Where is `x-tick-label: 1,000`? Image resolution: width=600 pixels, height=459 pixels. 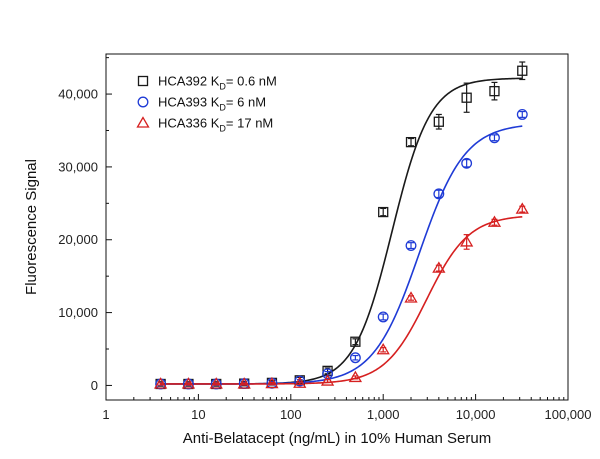
x-tick-label: 1,000 is located at coordinates (383, 414).